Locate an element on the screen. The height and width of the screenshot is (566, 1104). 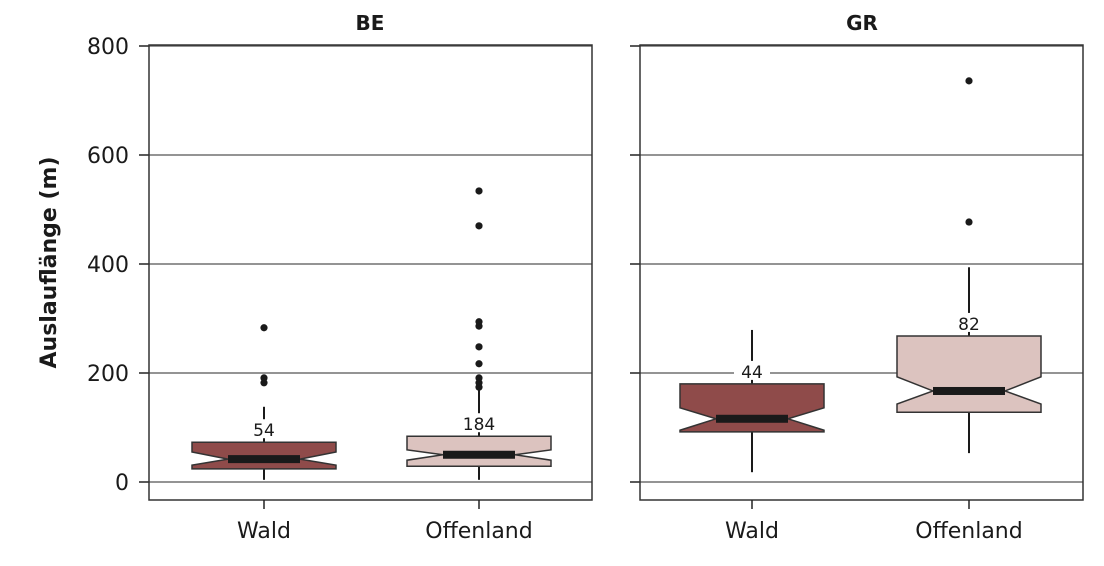
y-axis-label: Auslauflänge (m) is located at coordinates (49, 262).